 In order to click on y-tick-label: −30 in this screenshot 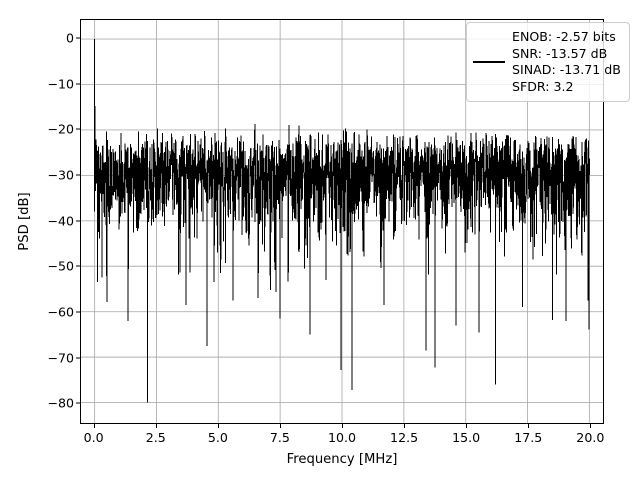, I will do `click(60, 175)`.